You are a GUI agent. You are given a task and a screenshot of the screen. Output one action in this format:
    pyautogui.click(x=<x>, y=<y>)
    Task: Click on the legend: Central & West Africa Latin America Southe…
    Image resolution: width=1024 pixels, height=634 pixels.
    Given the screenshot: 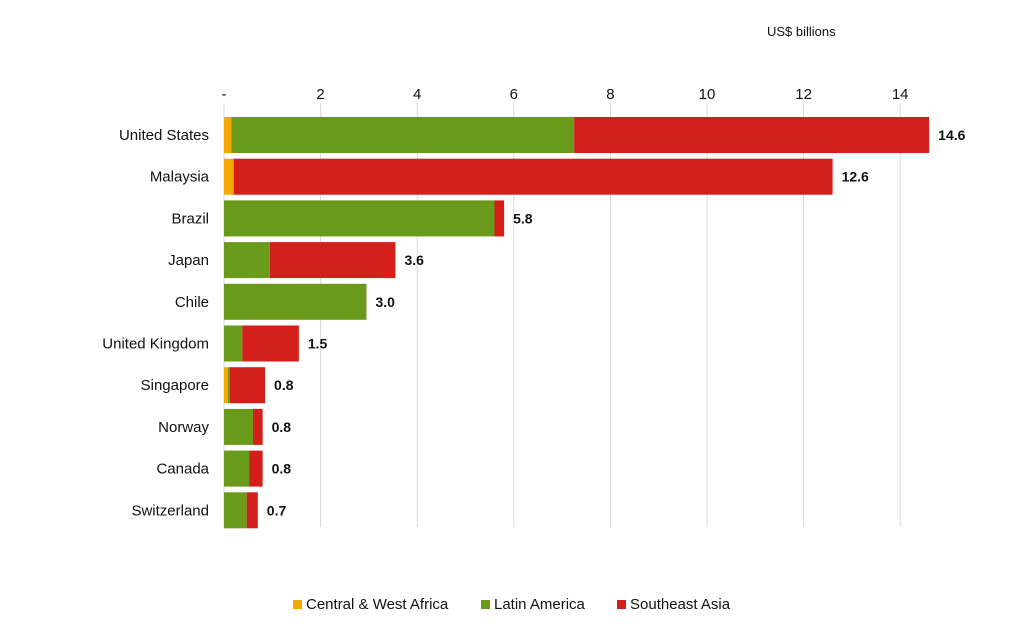 What is the action you would take?
    pyautogui.click(x=512, y=604)
    